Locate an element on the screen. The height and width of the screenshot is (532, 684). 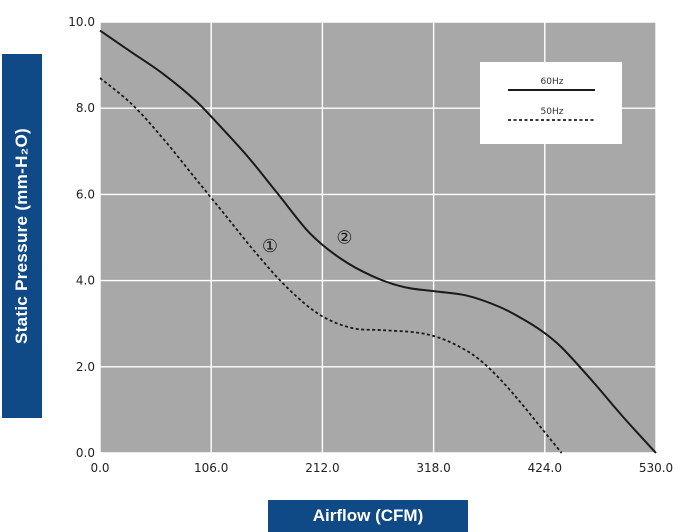
y-tick-label: 0.0 is located at coordinates (85, 453).